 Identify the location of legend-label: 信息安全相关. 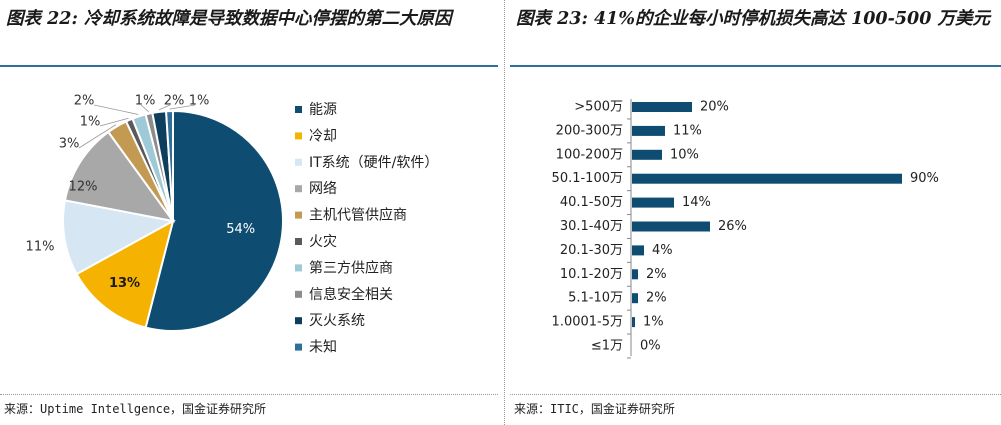
(351, 294).